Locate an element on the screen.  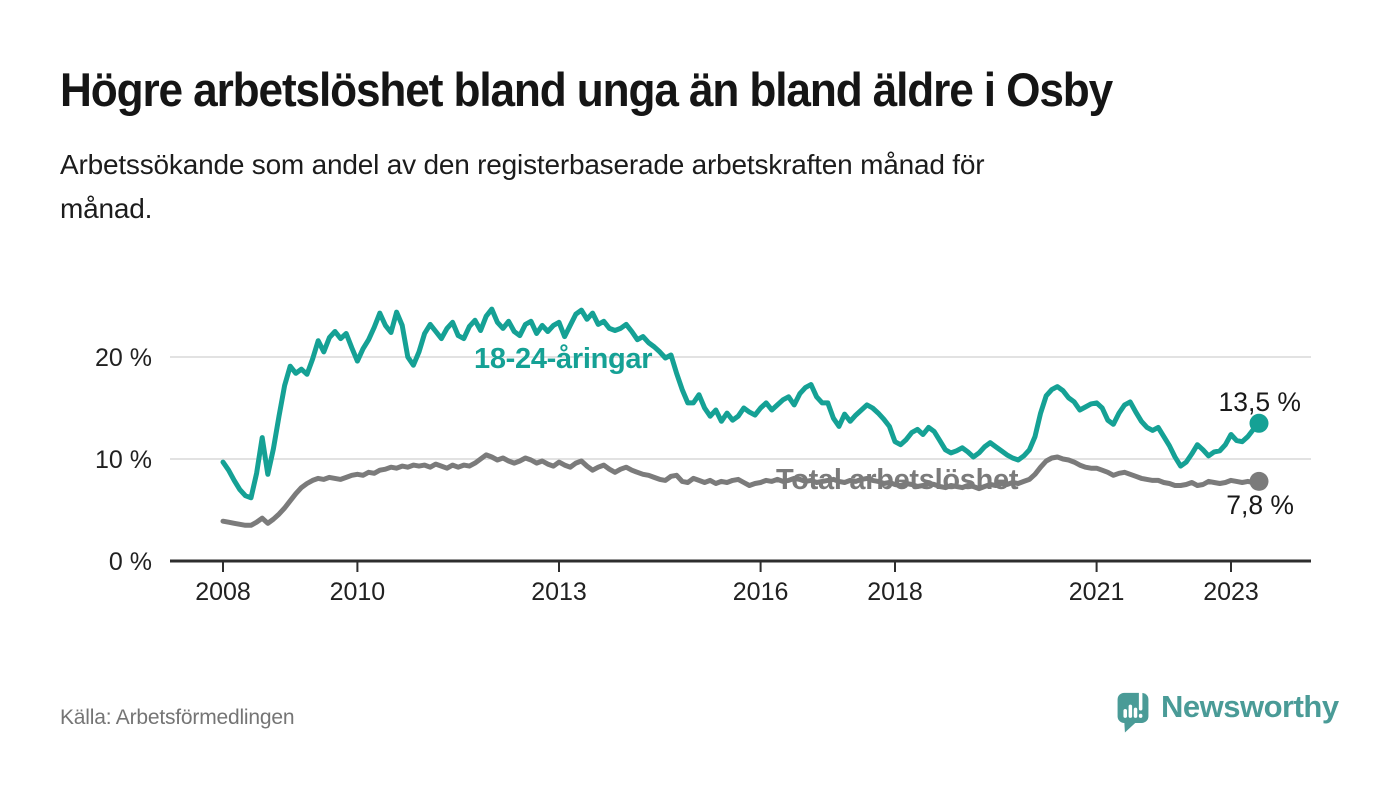
source-attribution: Källa: Arbetsförmedlingen is located at coordinates (177, 717).